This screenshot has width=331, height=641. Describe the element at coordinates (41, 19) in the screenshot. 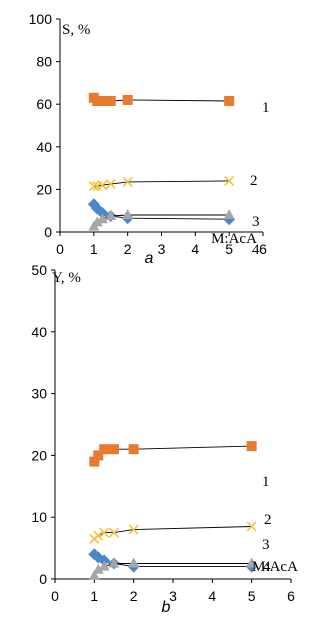

I see `y-tick-label: 100` at that location.